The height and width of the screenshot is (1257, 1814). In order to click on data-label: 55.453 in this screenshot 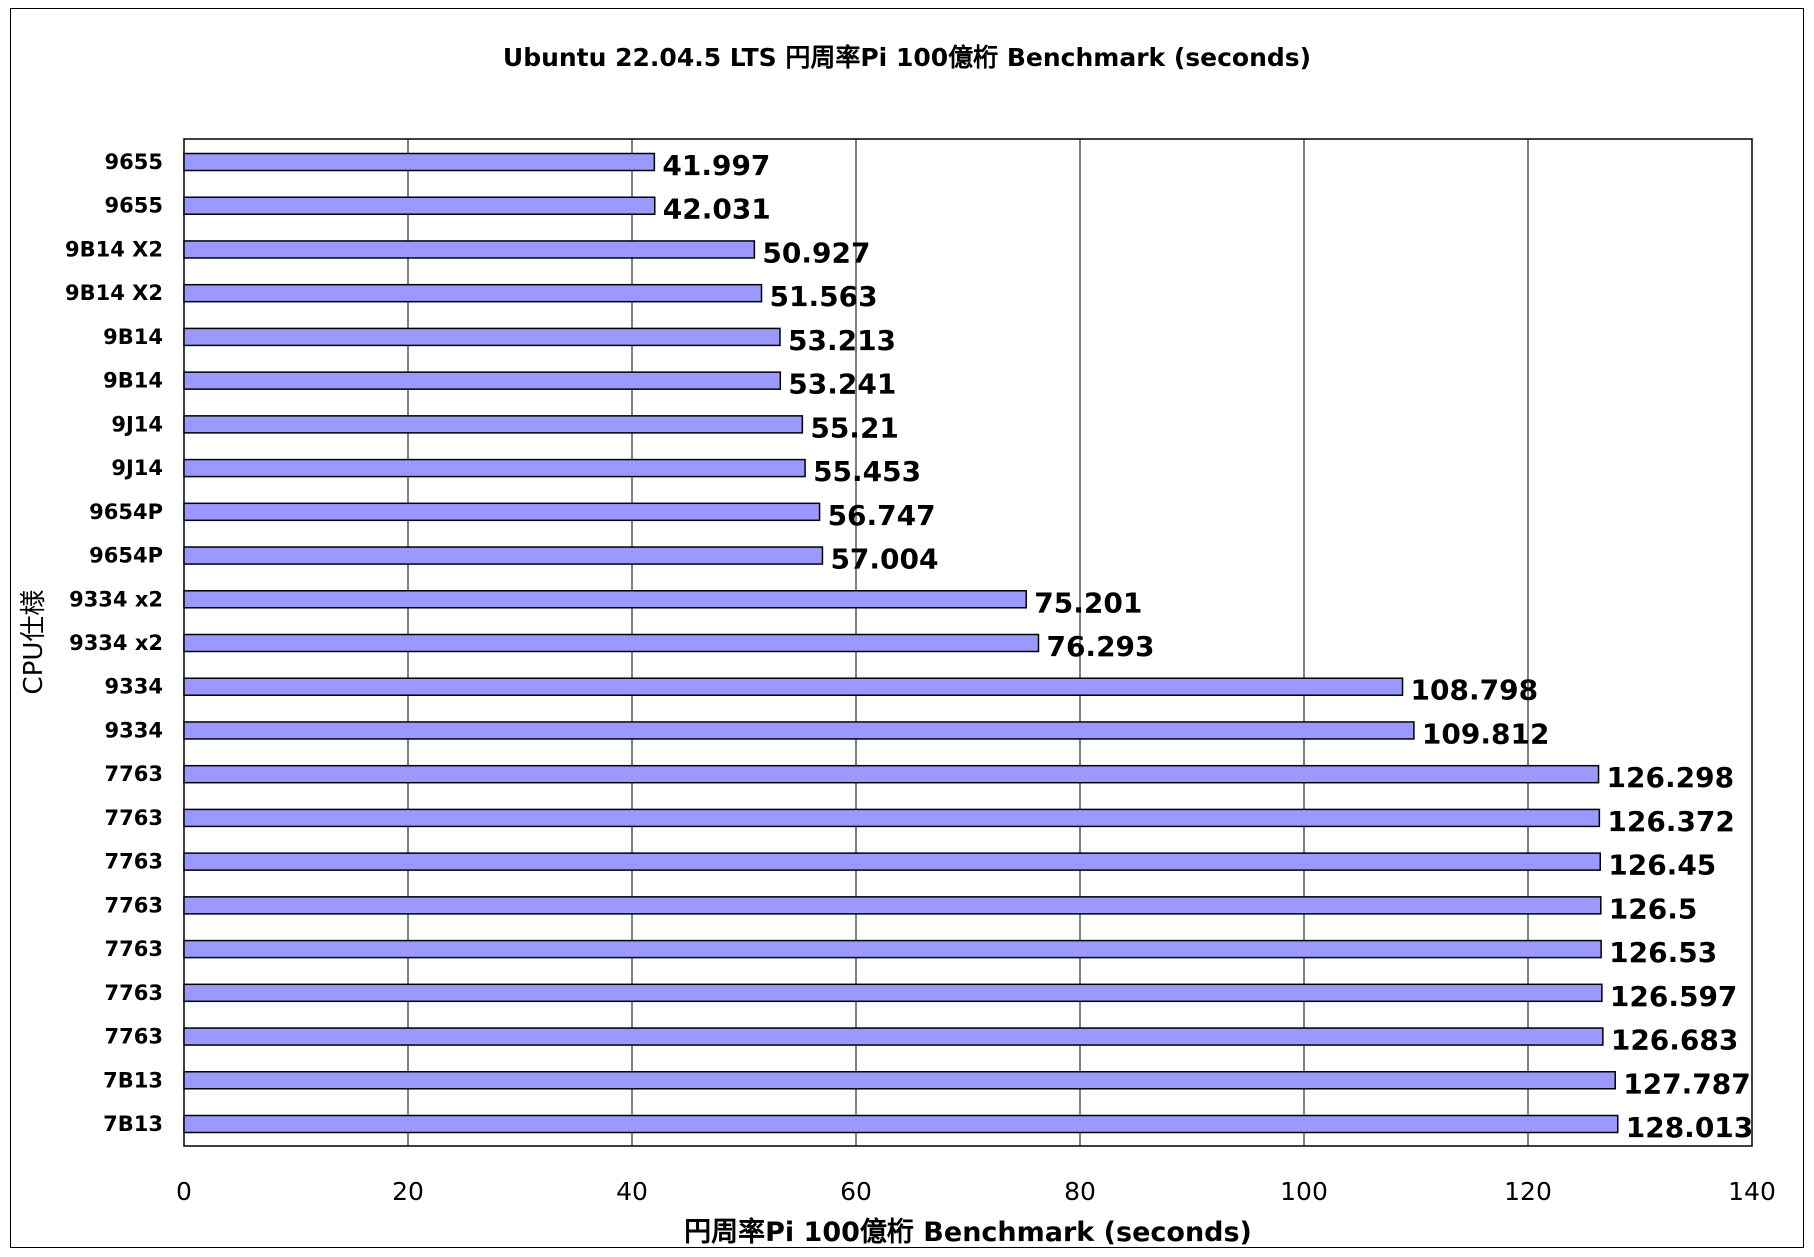, I will do `click(867, 471)`.